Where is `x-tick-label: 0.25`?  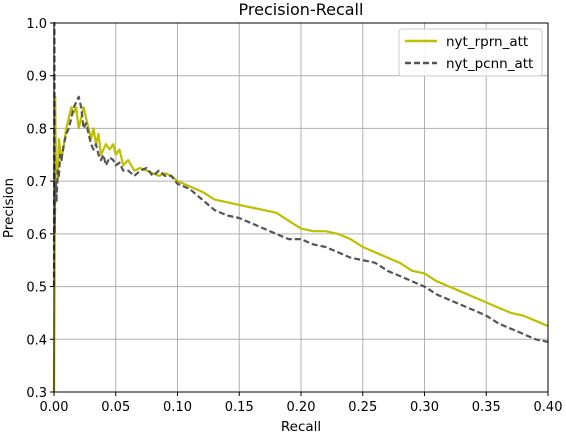 x-tick-label: 0.25 is located at coordinates (362, 407).